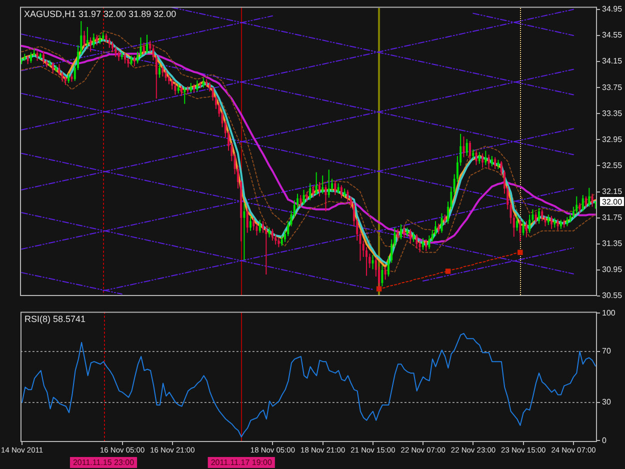 This screenshot has height=469, width=625. What do you see at coordinates (612, 139) in the screenshot?
I see `y-tick-label: 32.95` at bounding box center [612, 139].